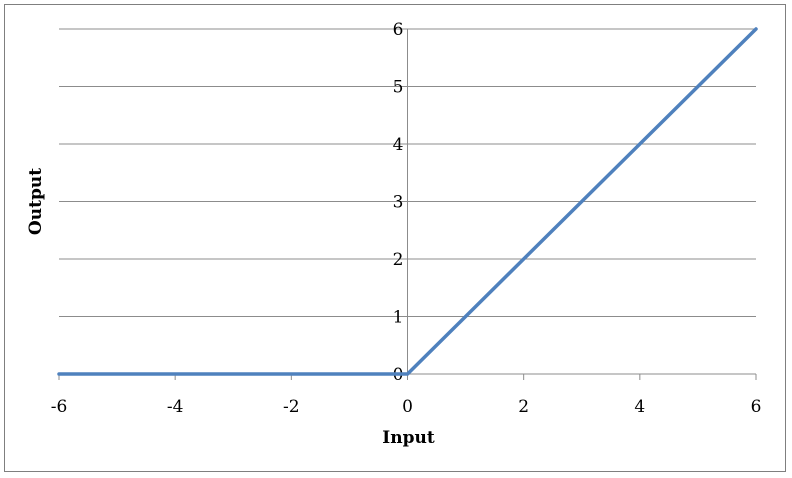 The image size is (792, 478). I want to click on y-tick-label: 1, so click(398, 318).